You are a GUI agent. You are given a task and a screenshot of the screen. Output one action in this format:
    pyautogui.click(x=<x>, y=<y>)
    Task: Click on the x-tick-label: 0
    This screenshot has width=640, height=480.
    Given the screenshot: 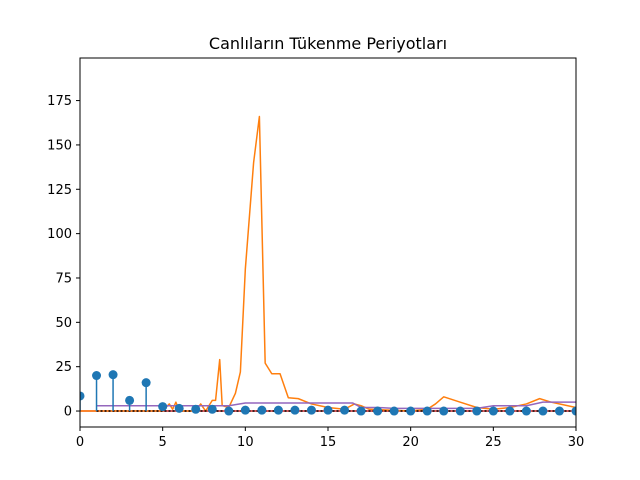 What is the action you would take?
    pyautogui.click(x=80, y=442)
    